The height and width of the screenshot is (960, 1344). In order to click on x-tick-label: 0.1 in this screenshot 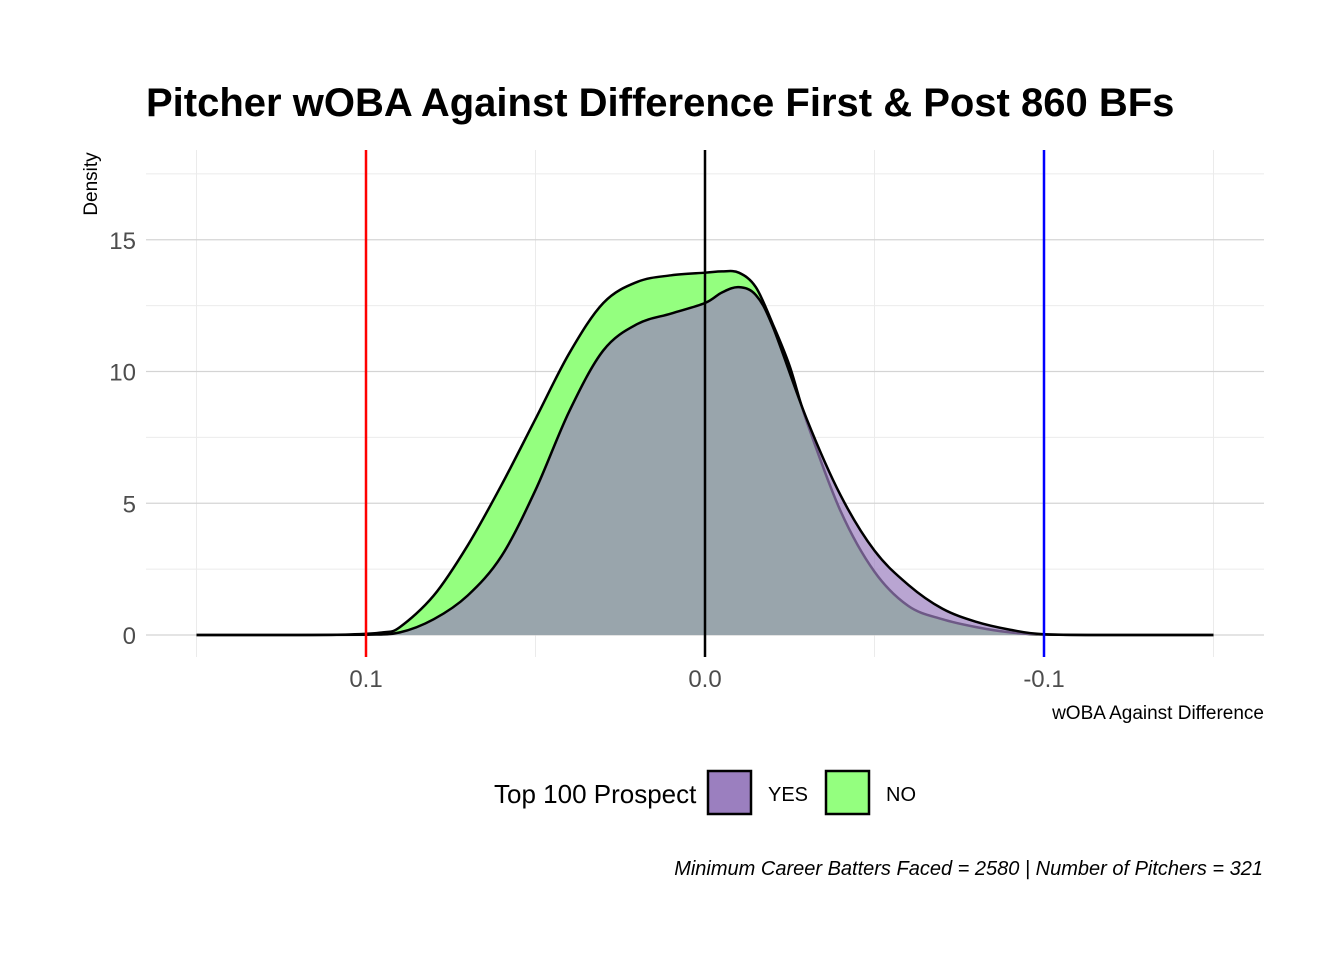, I will do `click(365, 679)`.